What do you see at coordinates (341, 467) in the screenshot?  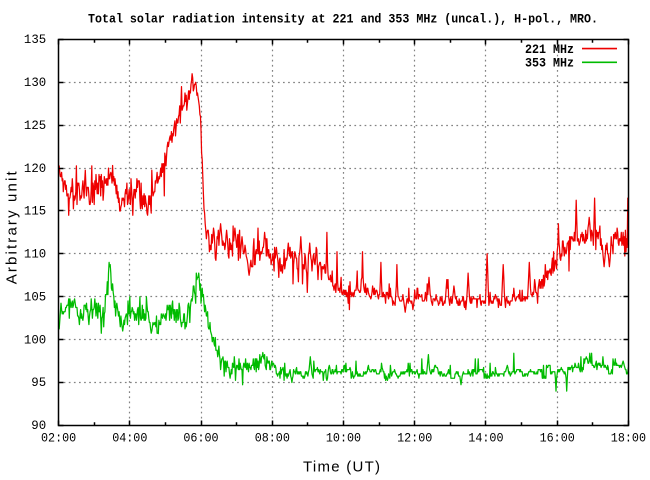 I see `svg-text: Time (UT)` at bounding box center [341, 467].